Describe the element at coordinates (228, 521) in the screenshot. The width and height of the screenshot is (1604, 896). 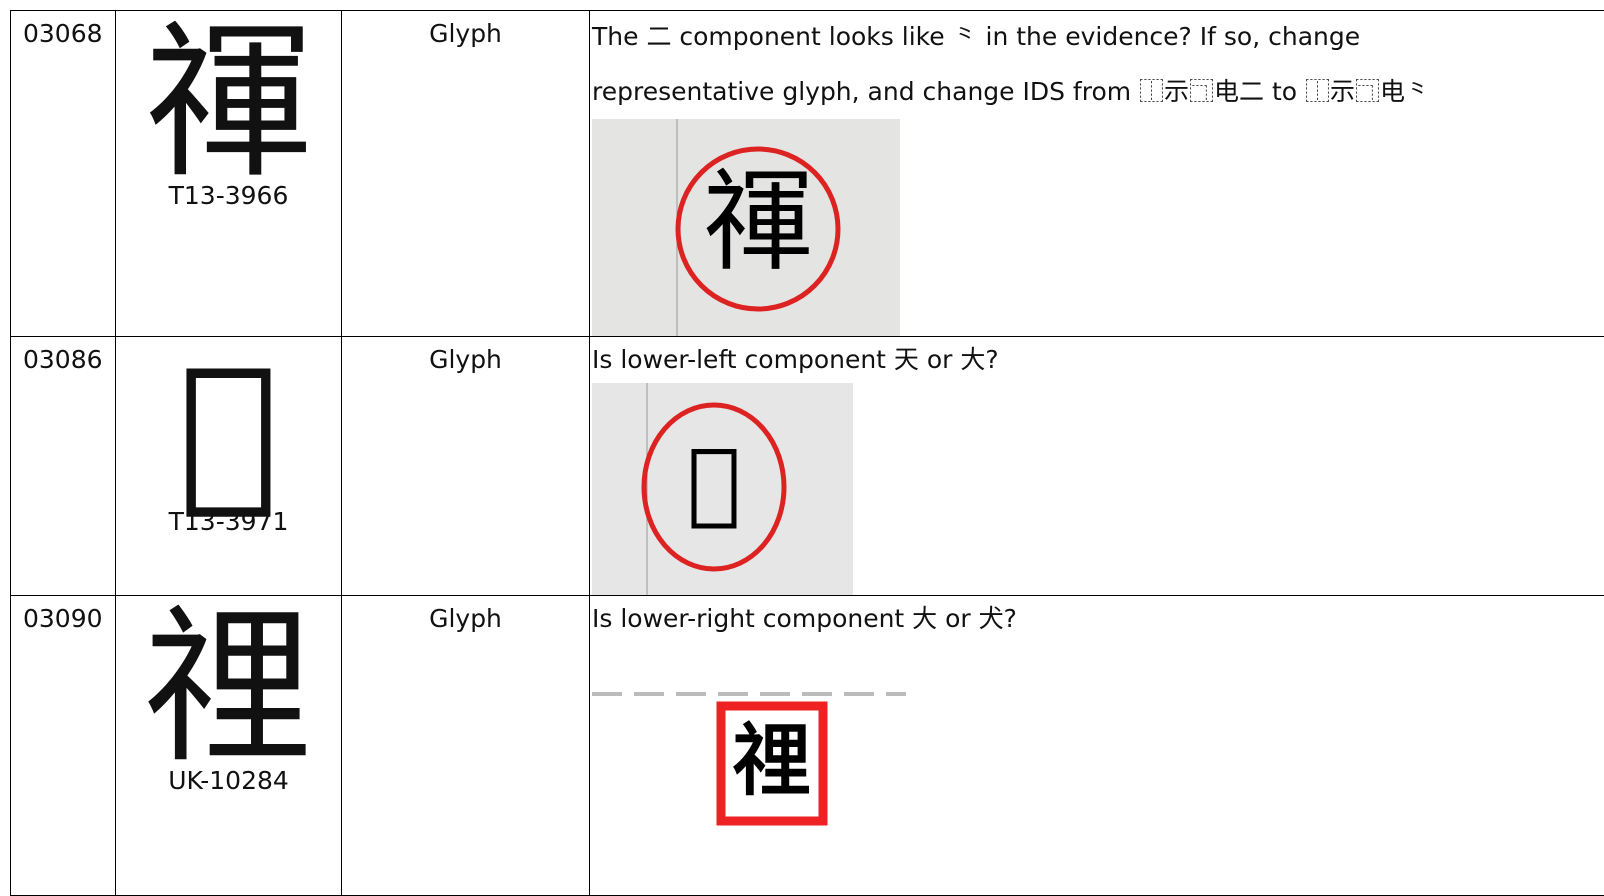
I see `source: T13-3971` at that location.